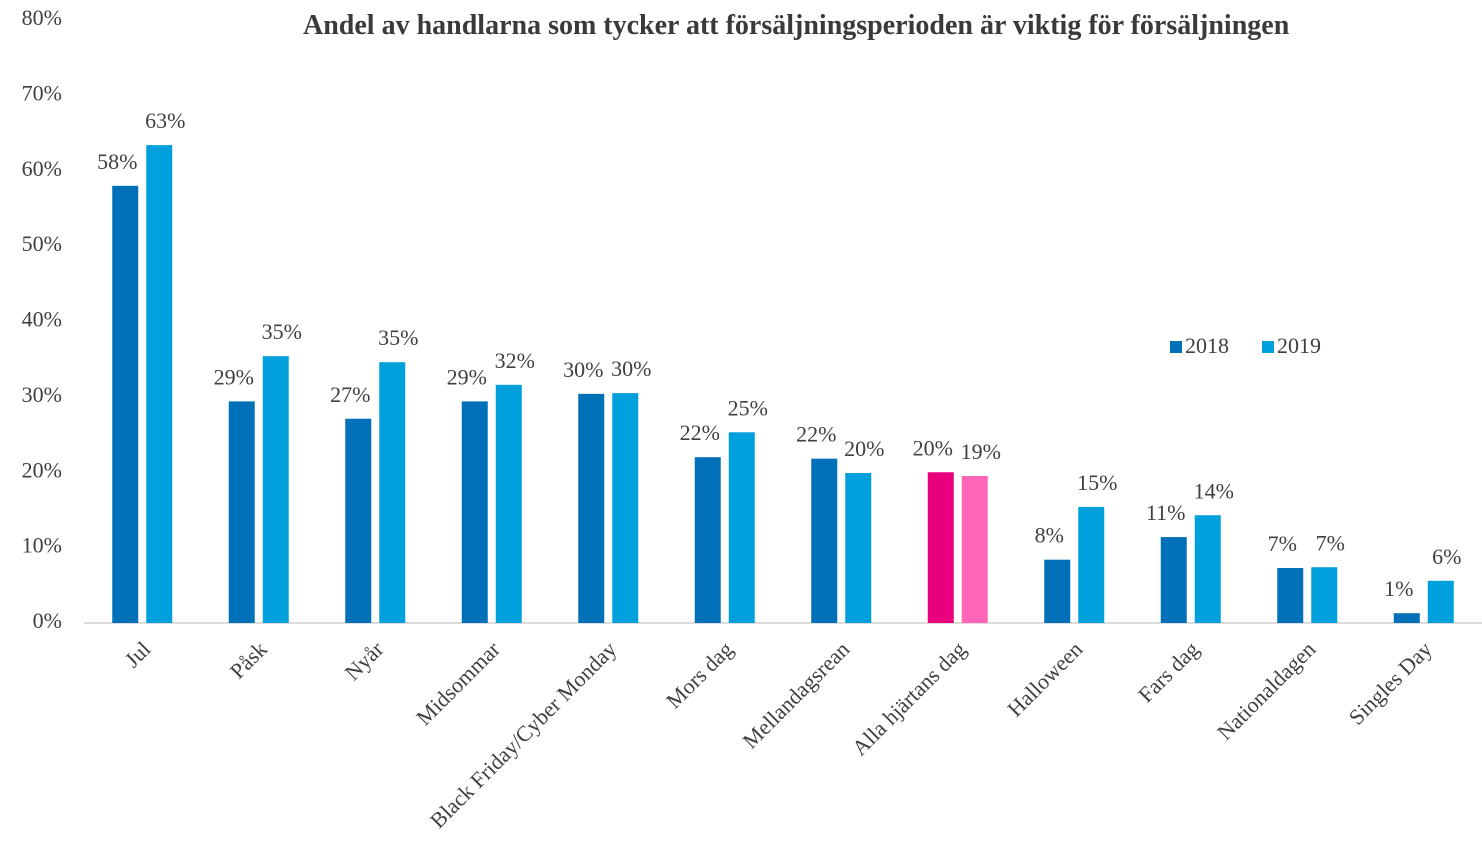  Describe the element at coordinates (1168, 671) in the screenshot. I see `x-tick-label: Fars dag` at that location.